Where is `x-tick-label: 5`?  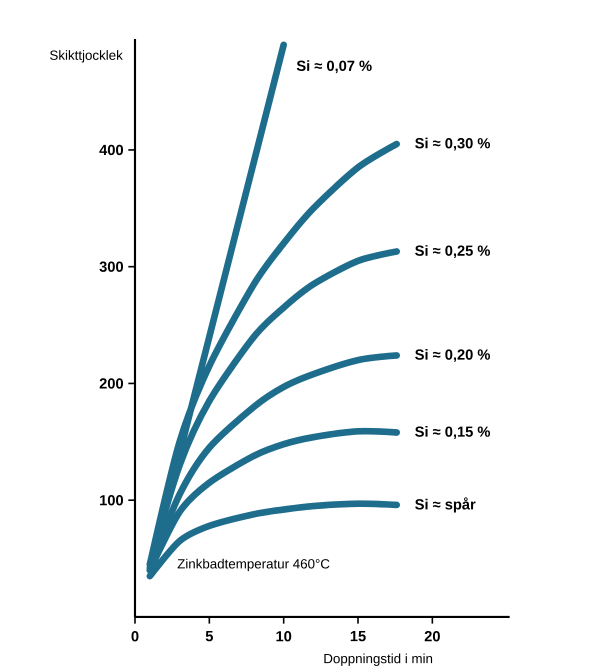 x-tick-label: 5 is located at coordinates (209, 636).